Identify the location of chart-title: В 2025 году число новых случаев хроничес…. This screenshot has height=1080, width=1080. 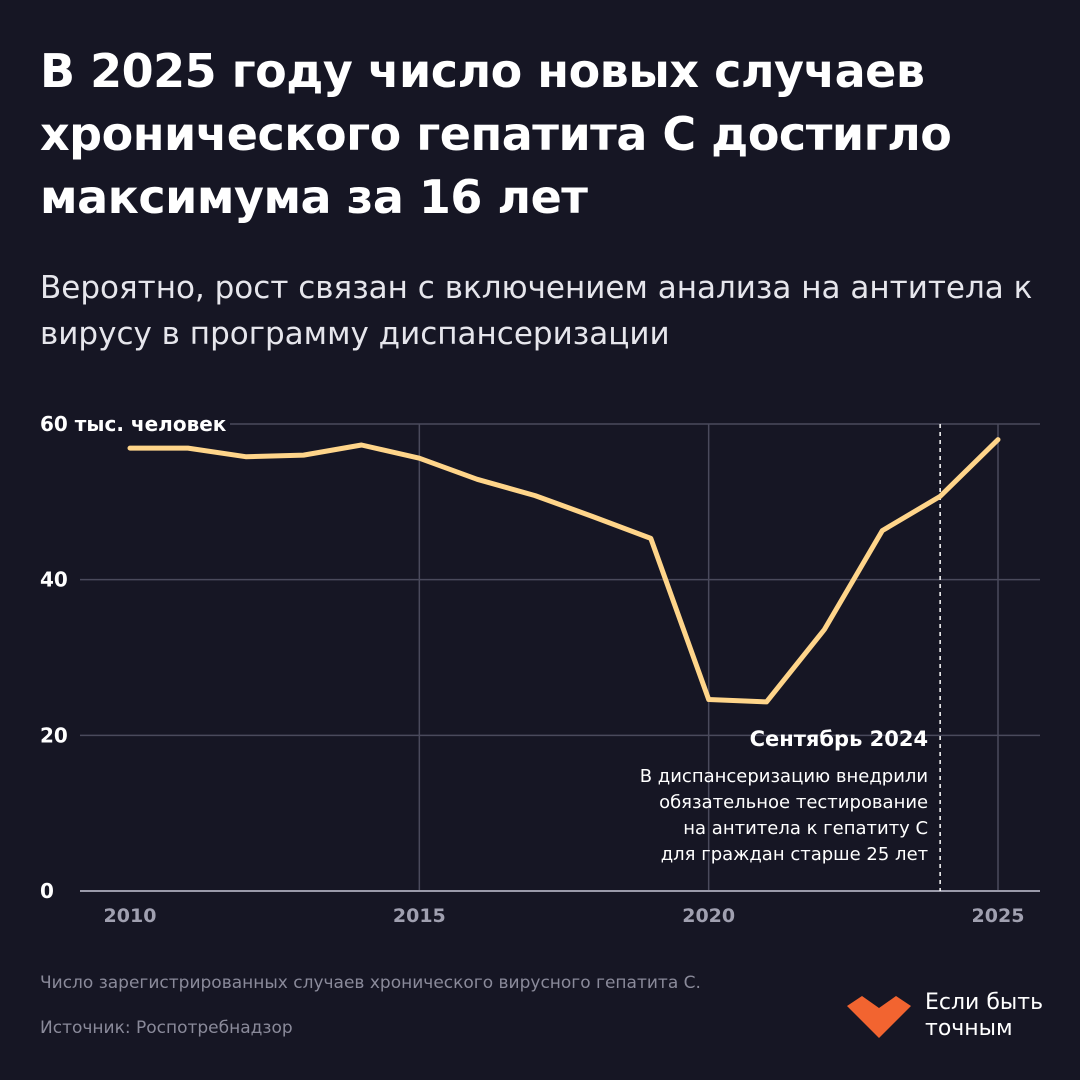
(496, 134).